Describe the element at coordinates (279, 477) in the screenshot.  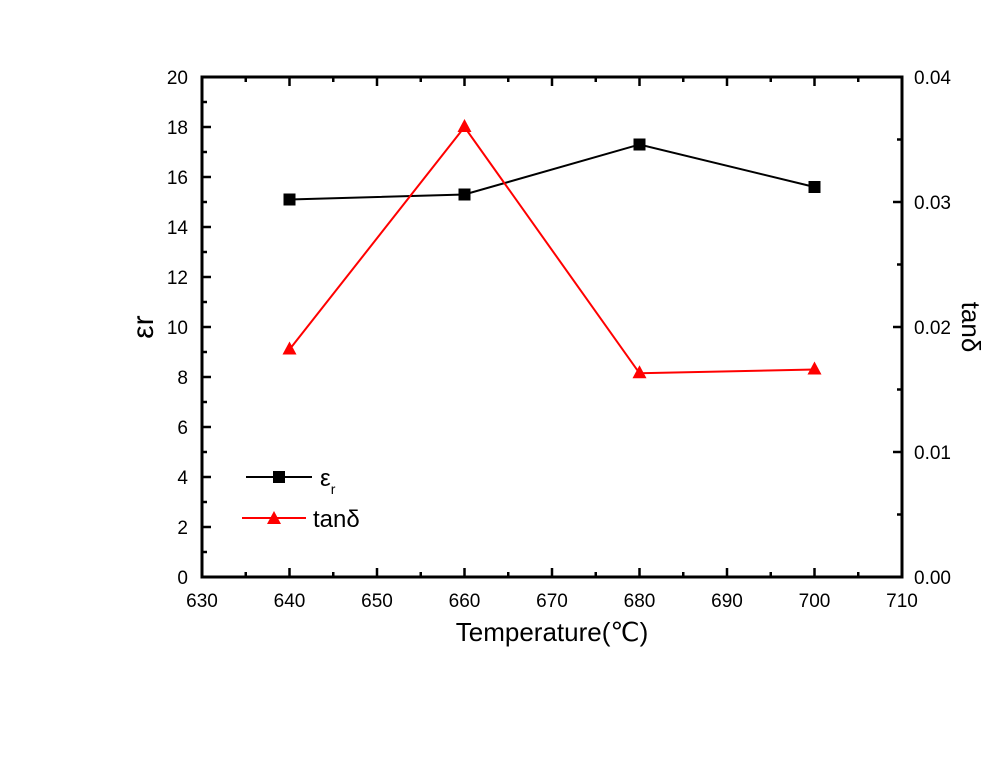
I see `legend-marker-er` at that location.